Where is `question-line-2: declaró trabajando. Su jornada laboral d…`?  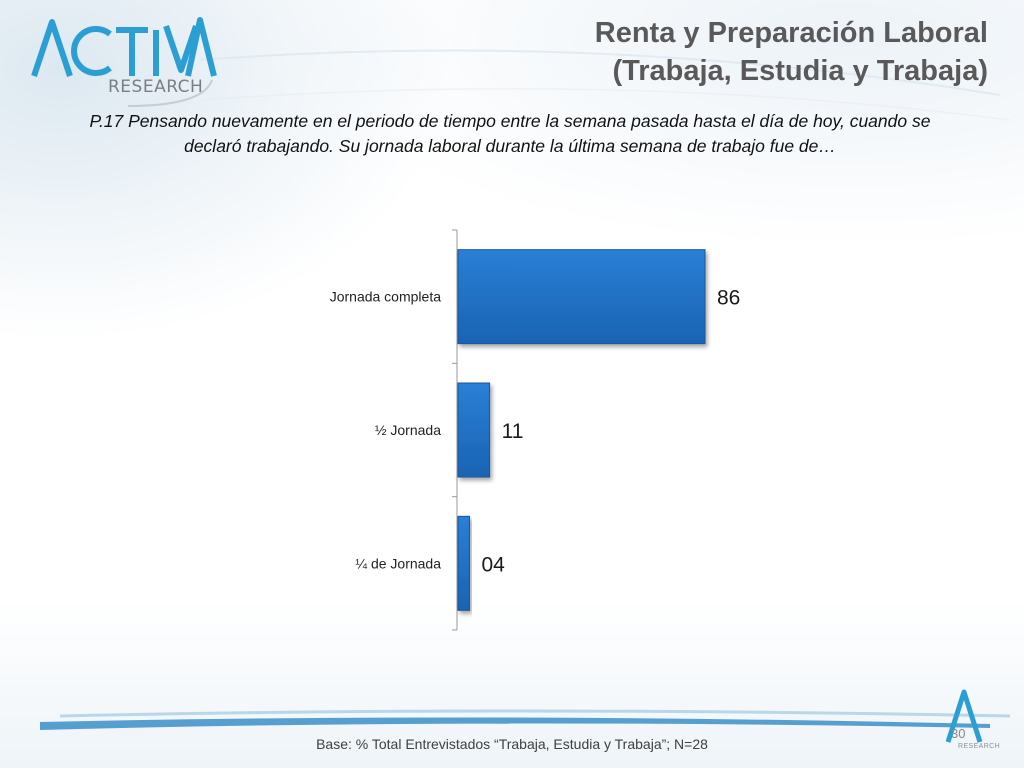 question-line-2: declaró trabajando. Su jornada laboral d… is located at coordinates (510, 146).